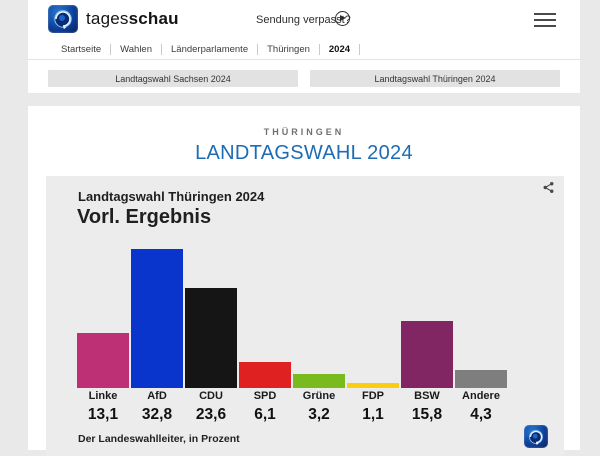  I want to click on party-value: 15,8, so click(427, 414).